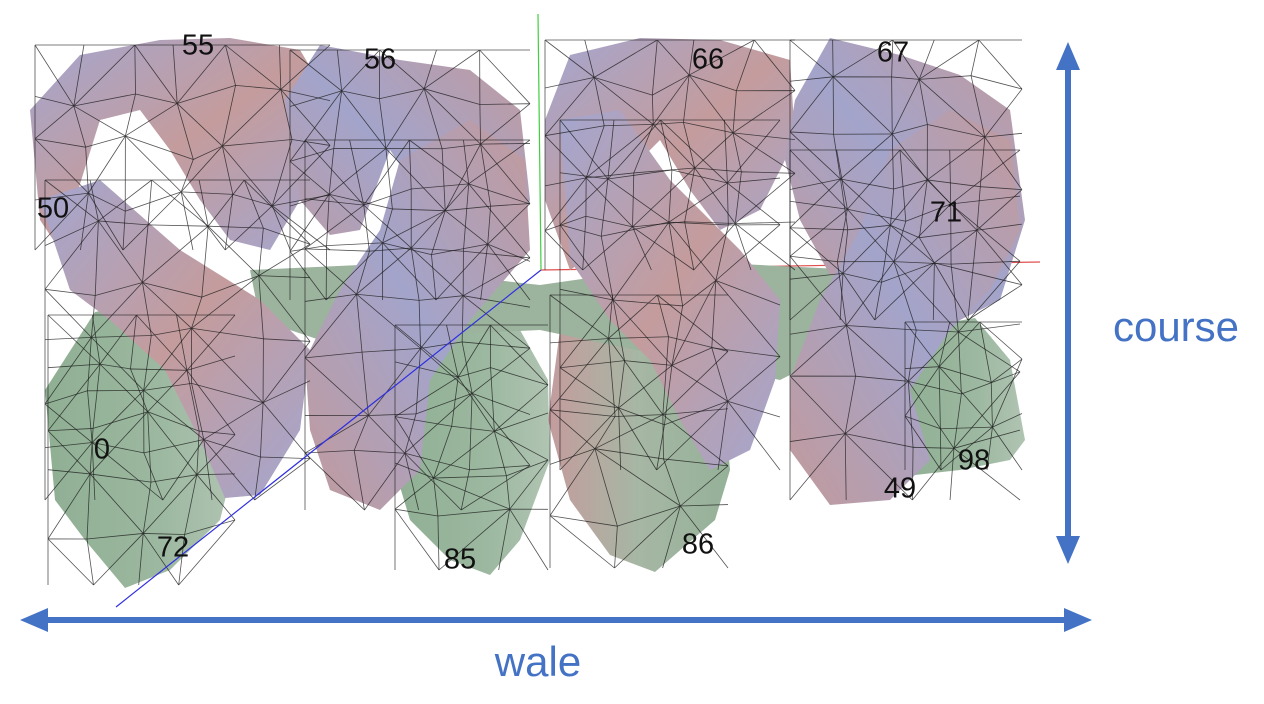 The image size is (1264, 704). What do you see at coordinates (53, 208) in the screenshot?
I see `vertex-label-50: 50` at bounding box center [53, 208].